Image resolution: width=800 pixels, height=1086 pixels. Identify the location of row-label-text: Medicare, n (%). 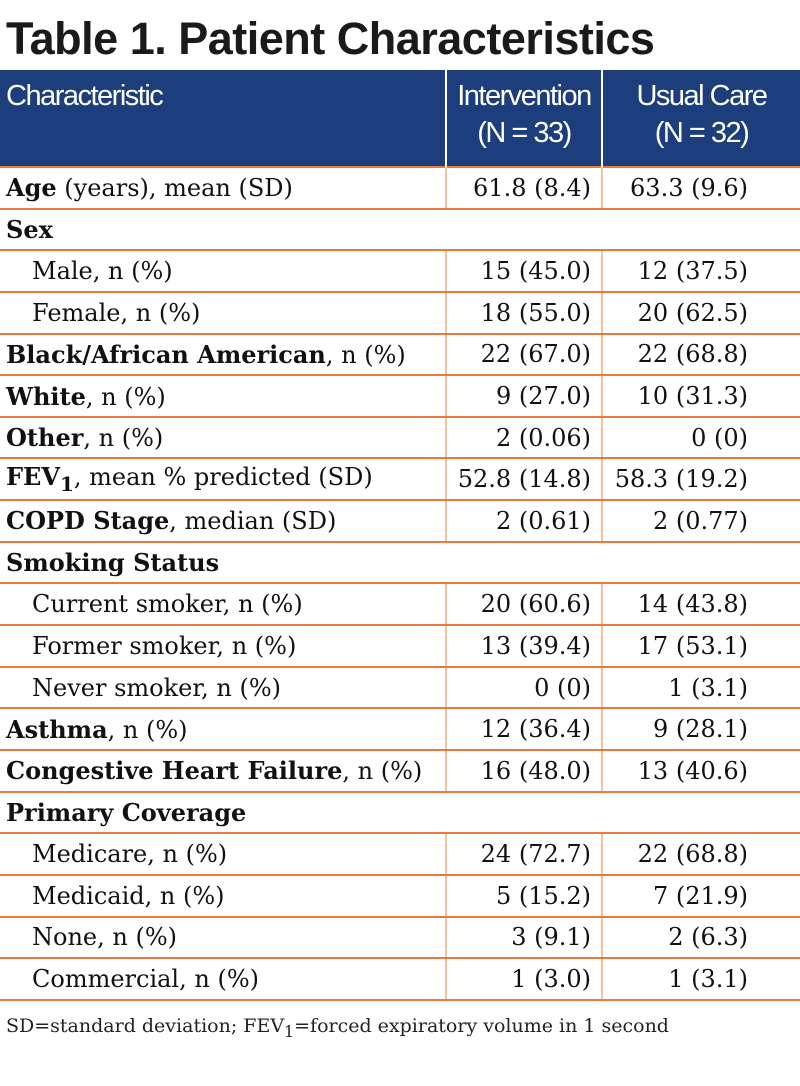
(130, 854).